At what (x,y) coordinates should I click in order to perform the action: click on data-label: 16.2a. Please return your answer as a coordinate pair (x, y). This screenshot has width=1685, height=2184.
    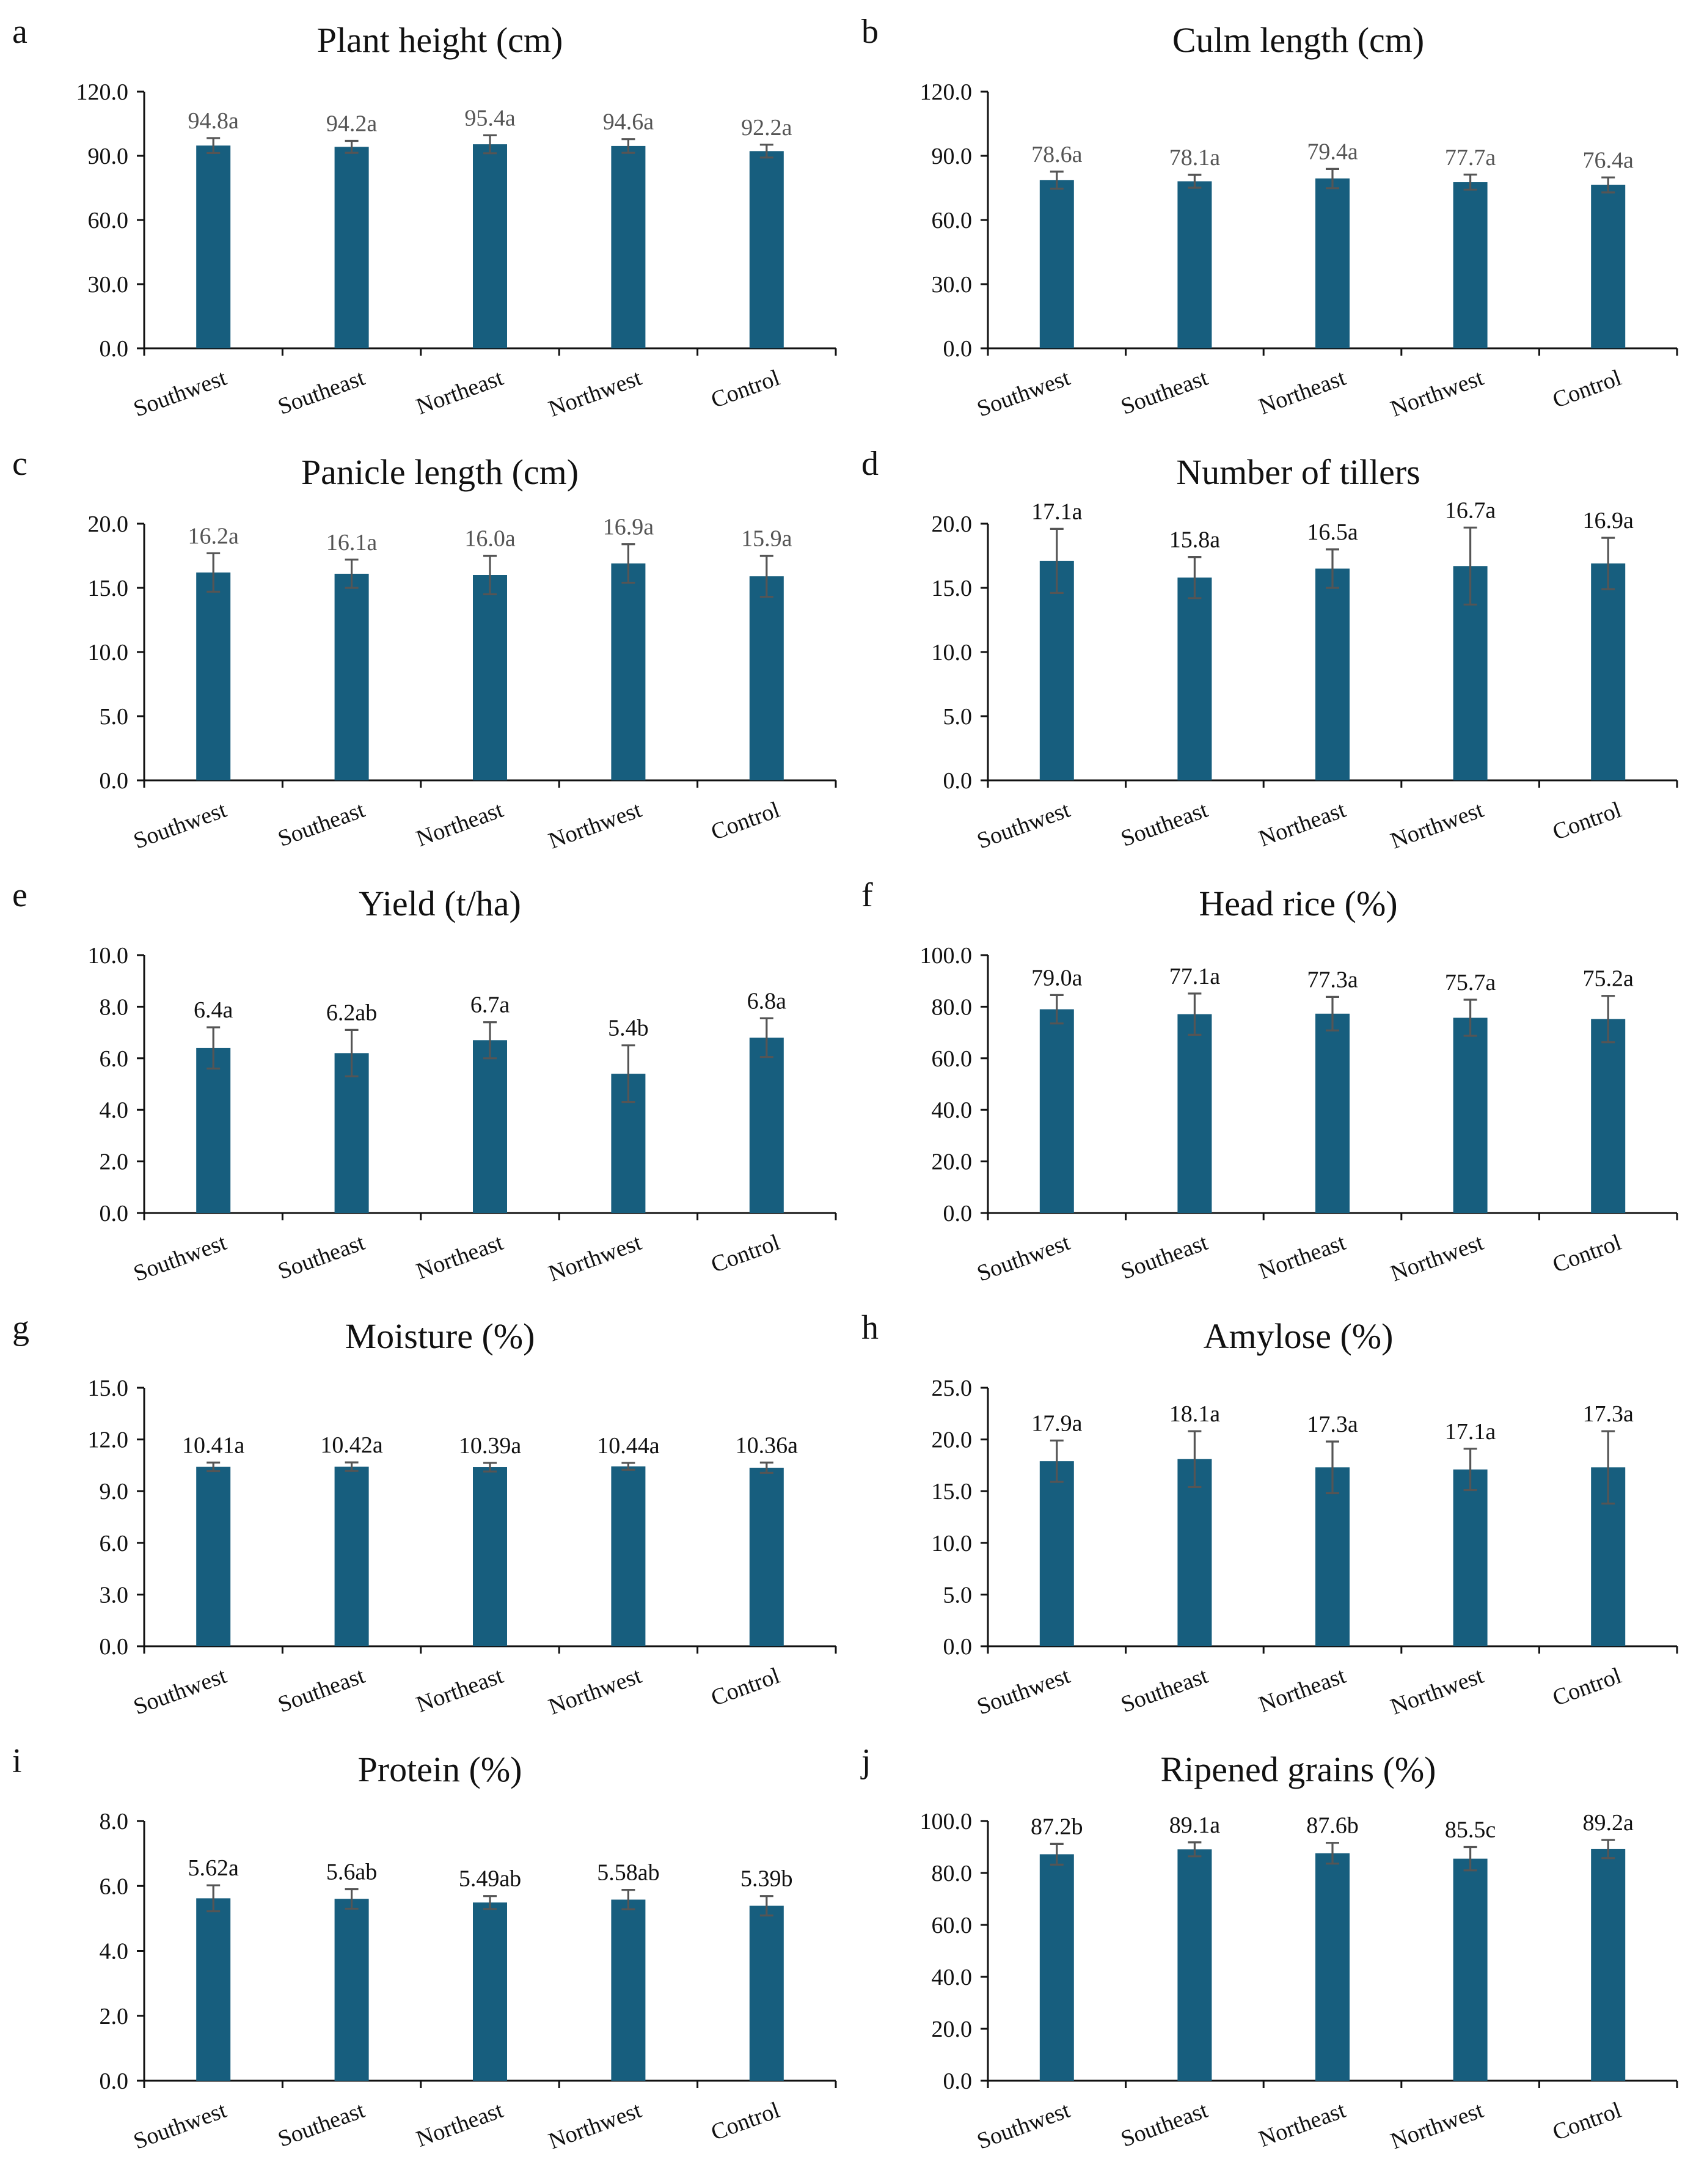
    Looking at the image, I should click on (214, 536).